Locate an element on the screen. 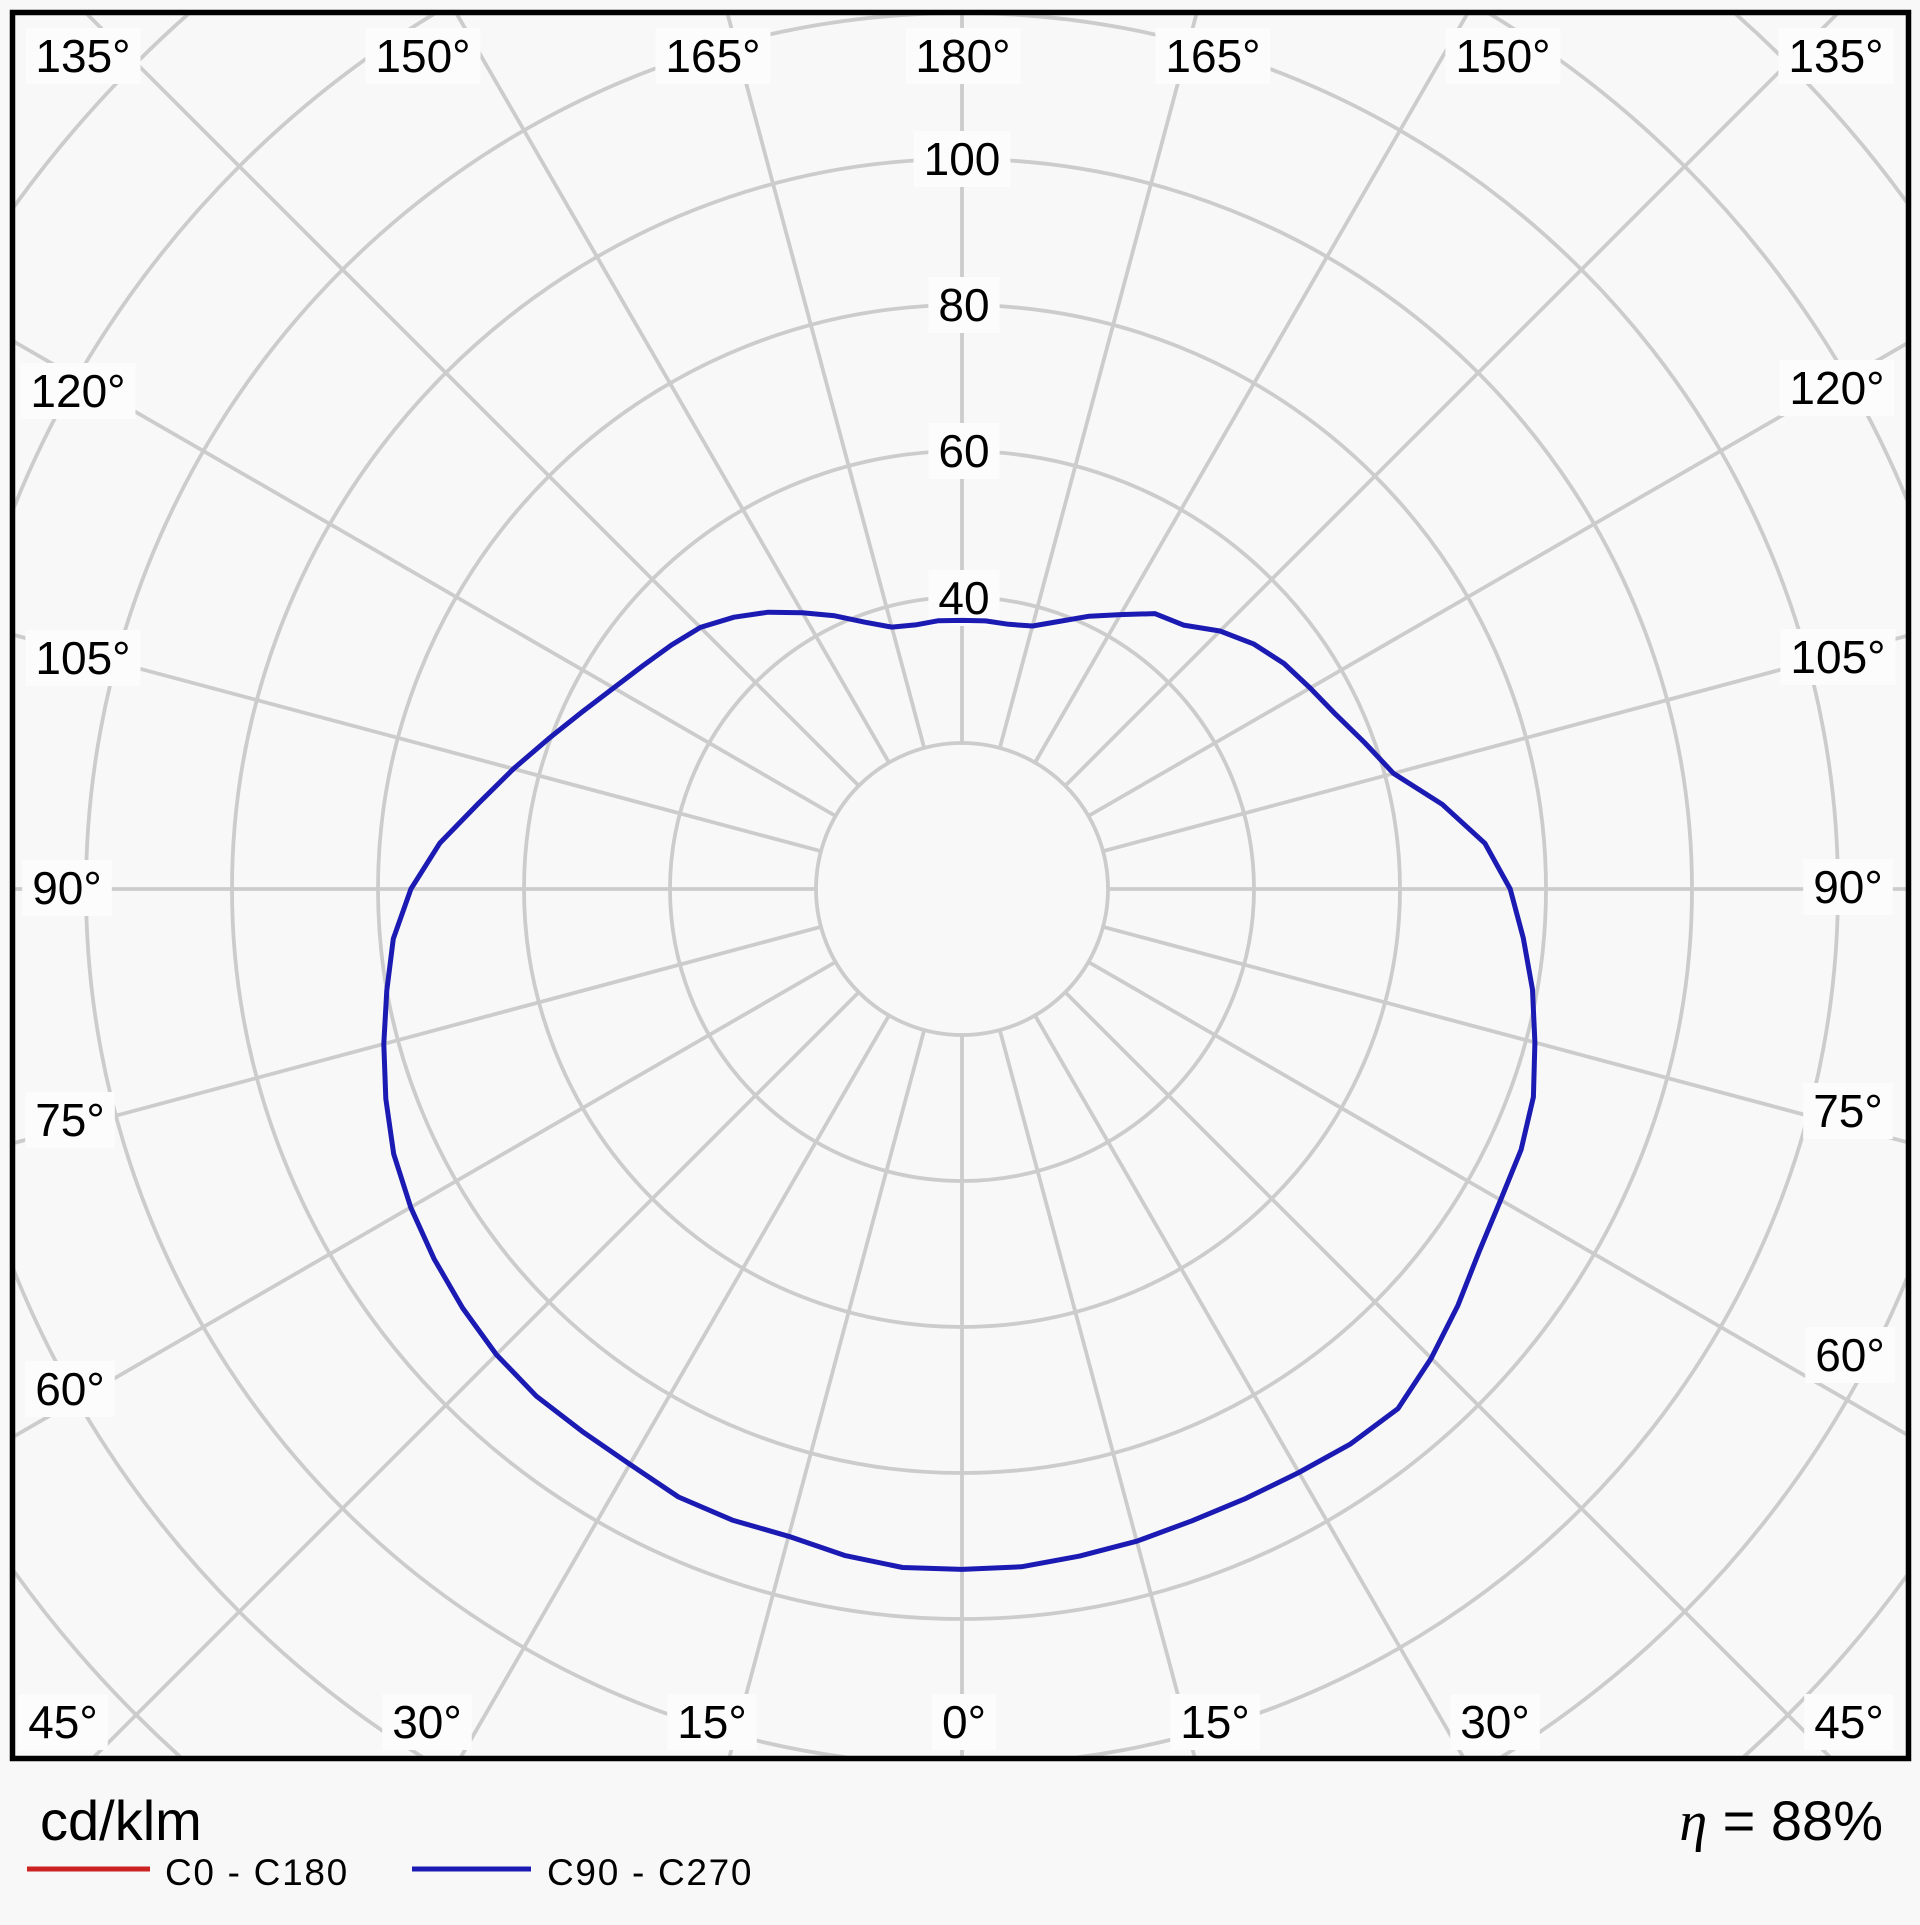 The height and width of the screenshot is (1925, 1920). svg-text: C0 - C180 is located at coordinates (257, 1872).